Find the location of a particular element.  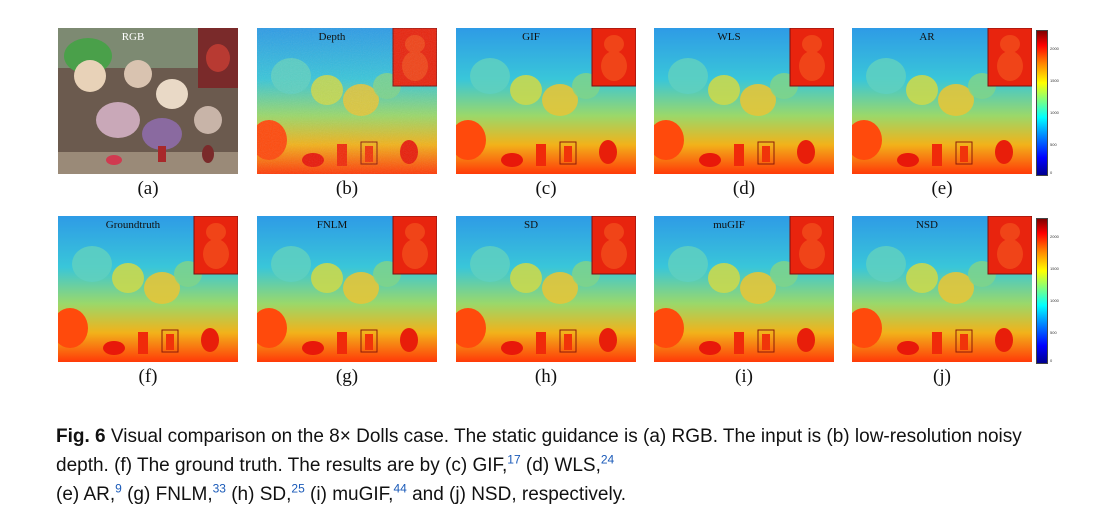

panel-label: Groundtruth is located at coordinates (133, 225).